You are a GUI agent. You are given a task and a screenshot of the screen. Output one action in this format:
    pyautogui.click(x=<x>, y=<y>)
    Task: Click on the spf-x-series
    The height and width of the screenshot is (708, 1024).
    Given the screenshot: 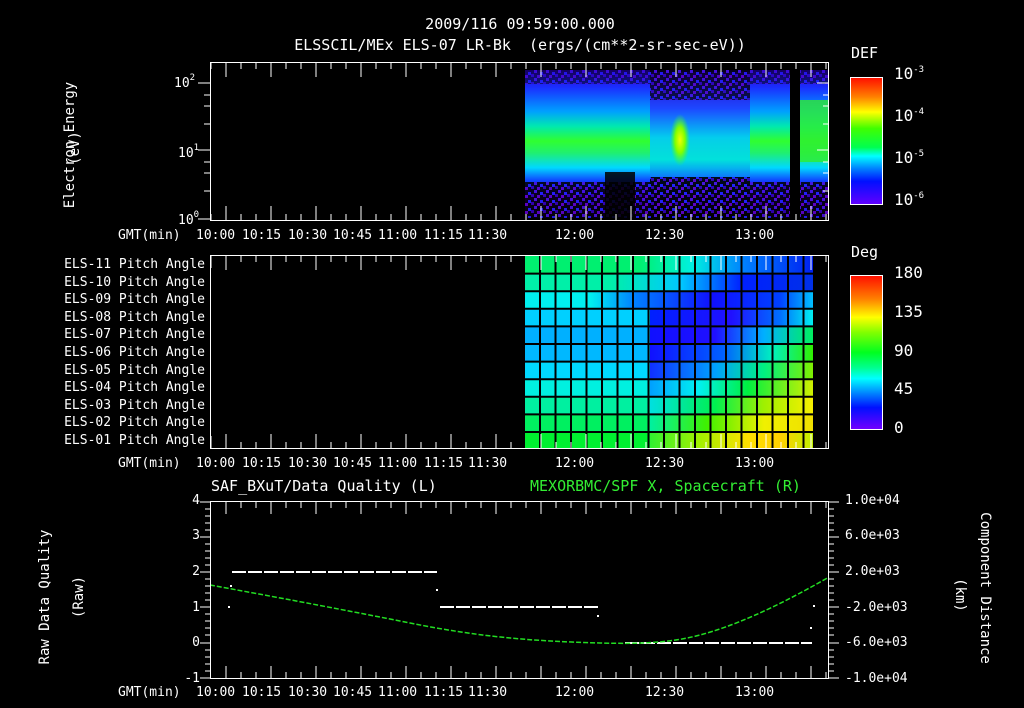 What is the action you would take?
    pyautogui.click(x=519, y=610)
    